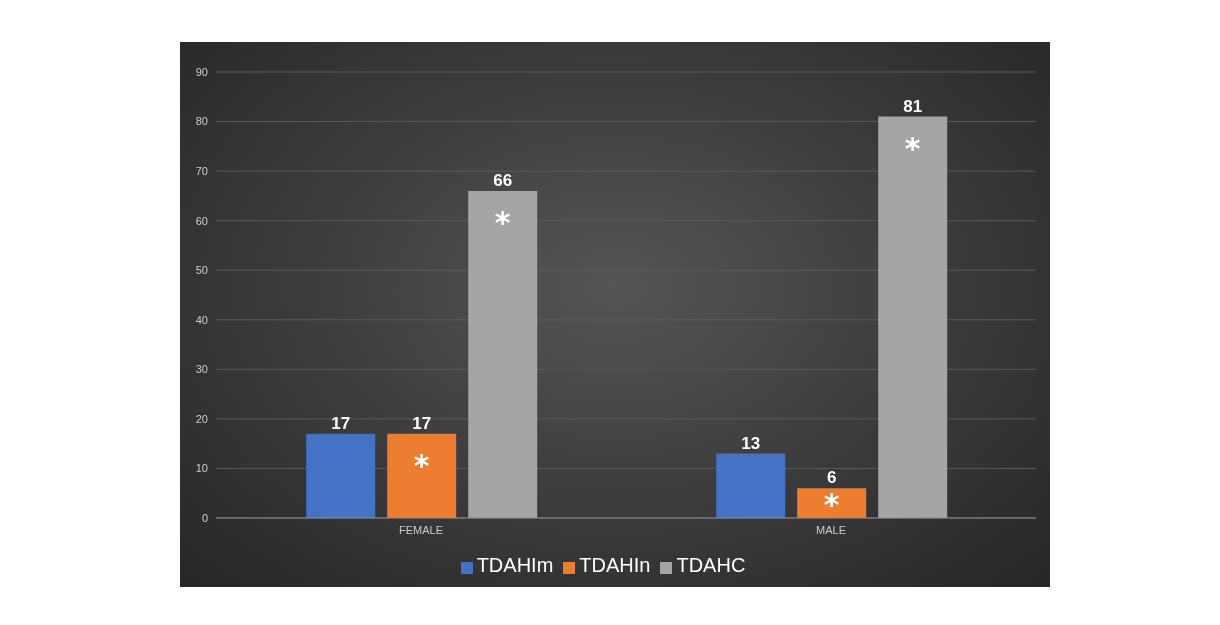 This screenshot has width=1220, height=625. I want to click on x-tick-label: FEMALE, so click(421, 529).